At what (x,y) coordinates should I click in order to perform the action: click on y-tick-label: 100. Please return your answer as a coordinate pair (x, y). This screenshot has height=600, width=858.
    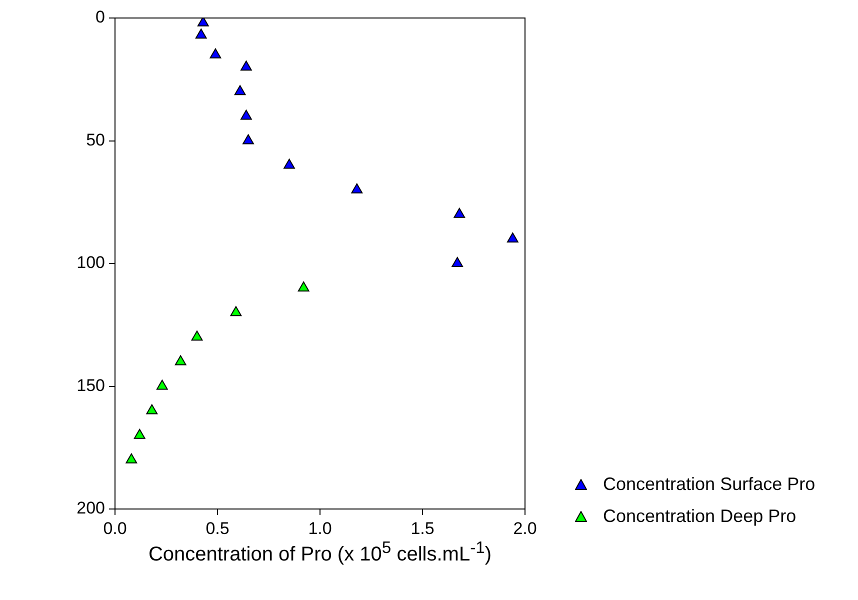
    Looking at the image, I should click on (90, 262).